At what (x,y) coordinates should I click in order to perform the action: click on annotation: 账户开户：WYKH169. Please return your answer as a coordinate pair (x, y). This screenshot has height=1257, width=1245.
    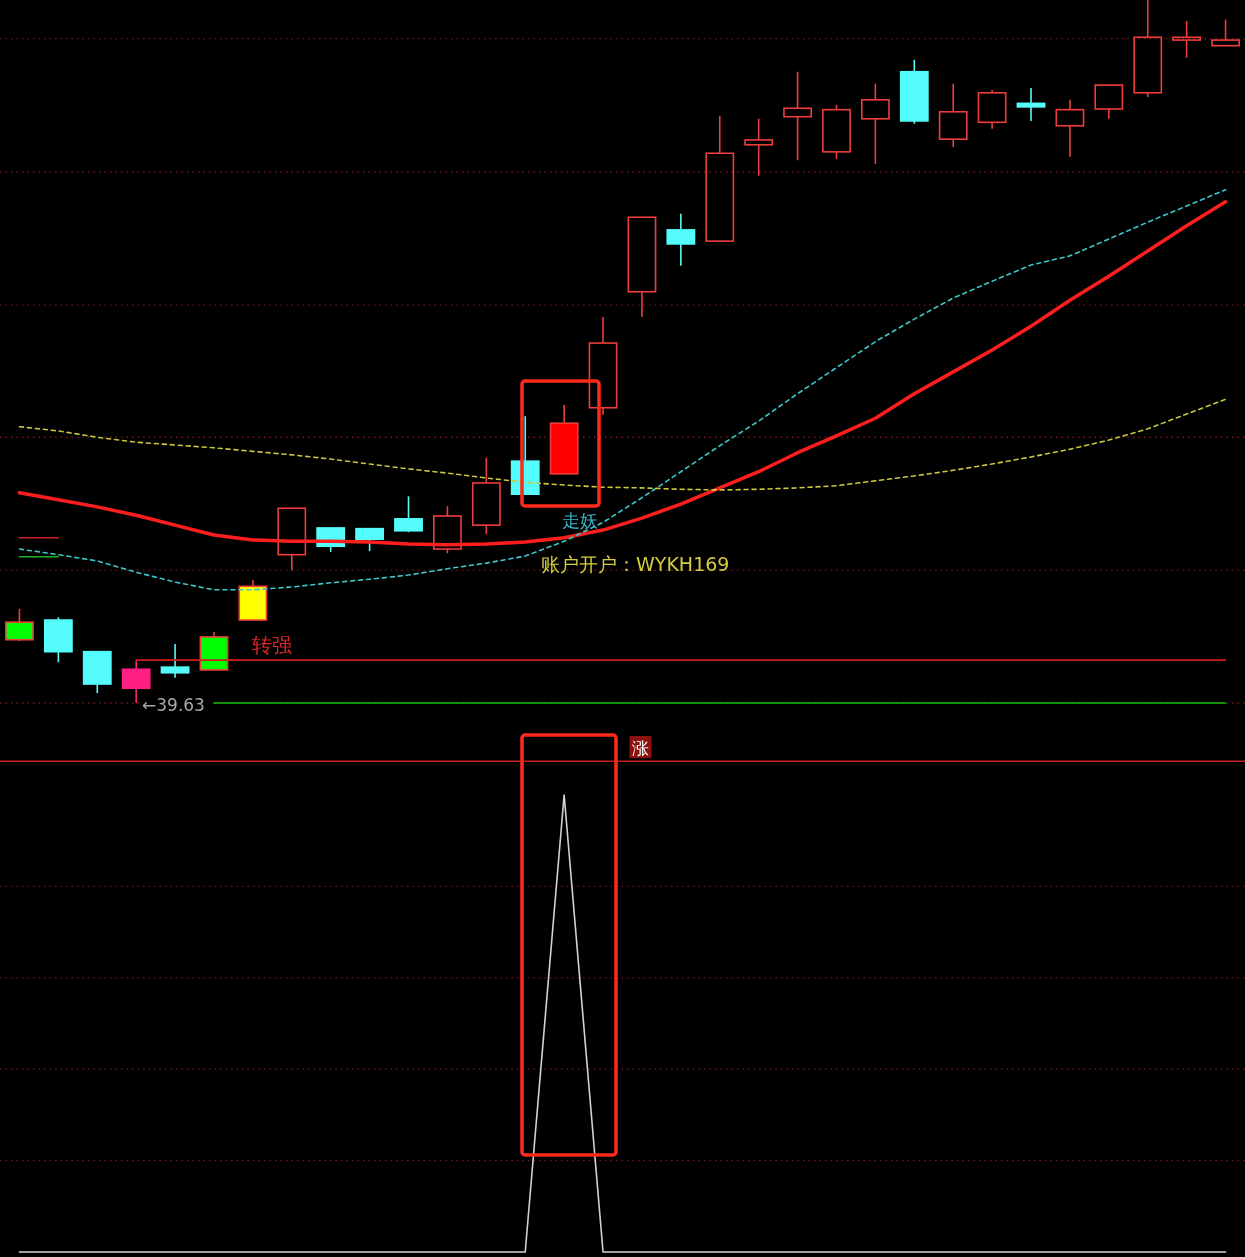
    Looking at the image, I should click on (635, 564).